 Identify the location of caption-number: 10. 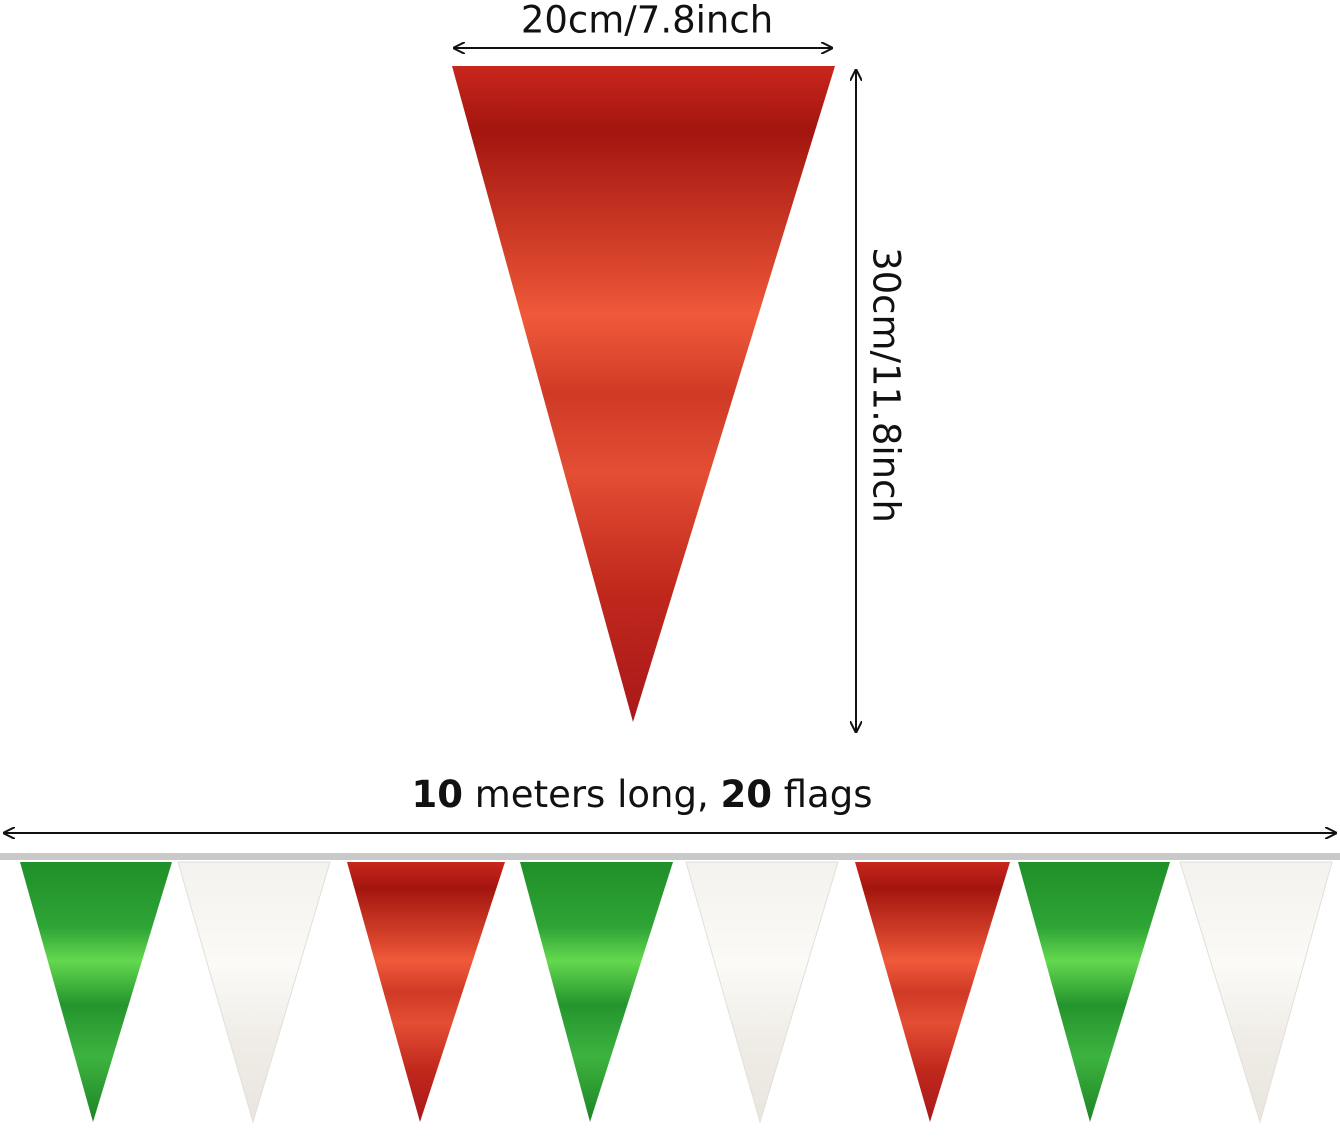
(438, 794).